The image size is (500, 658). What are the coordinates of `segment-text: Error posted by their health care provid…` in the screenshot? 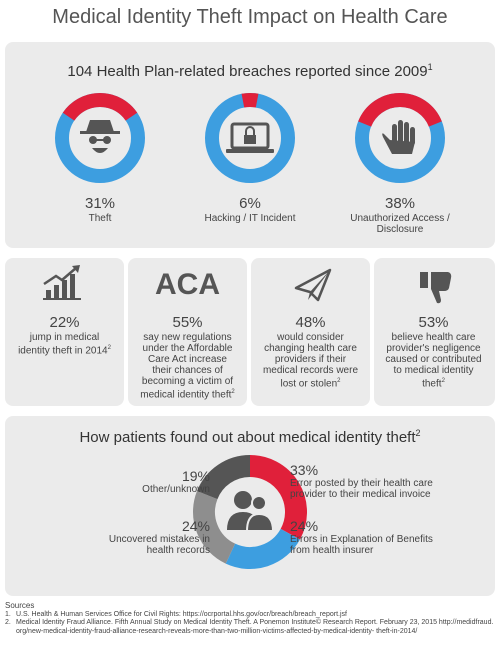 It's located at (361, 489).